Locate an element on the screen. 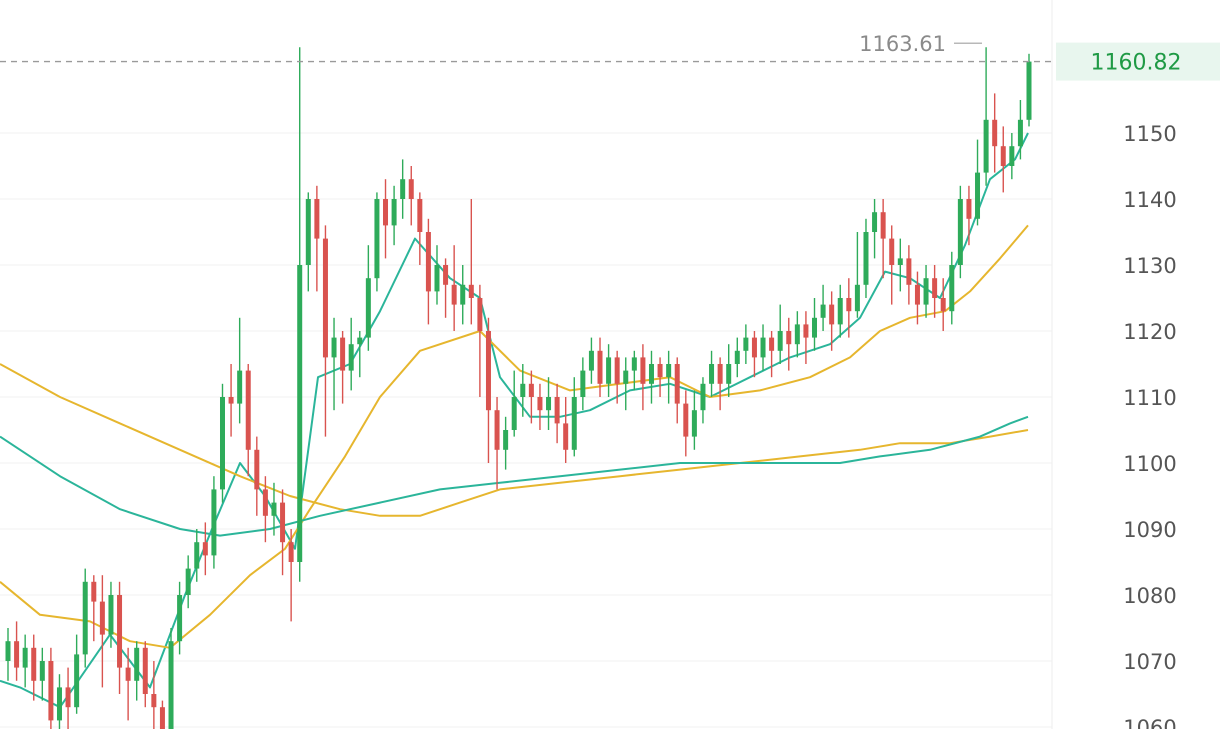  y-tick-label: 1110 is located at coordinates (1149, 398).